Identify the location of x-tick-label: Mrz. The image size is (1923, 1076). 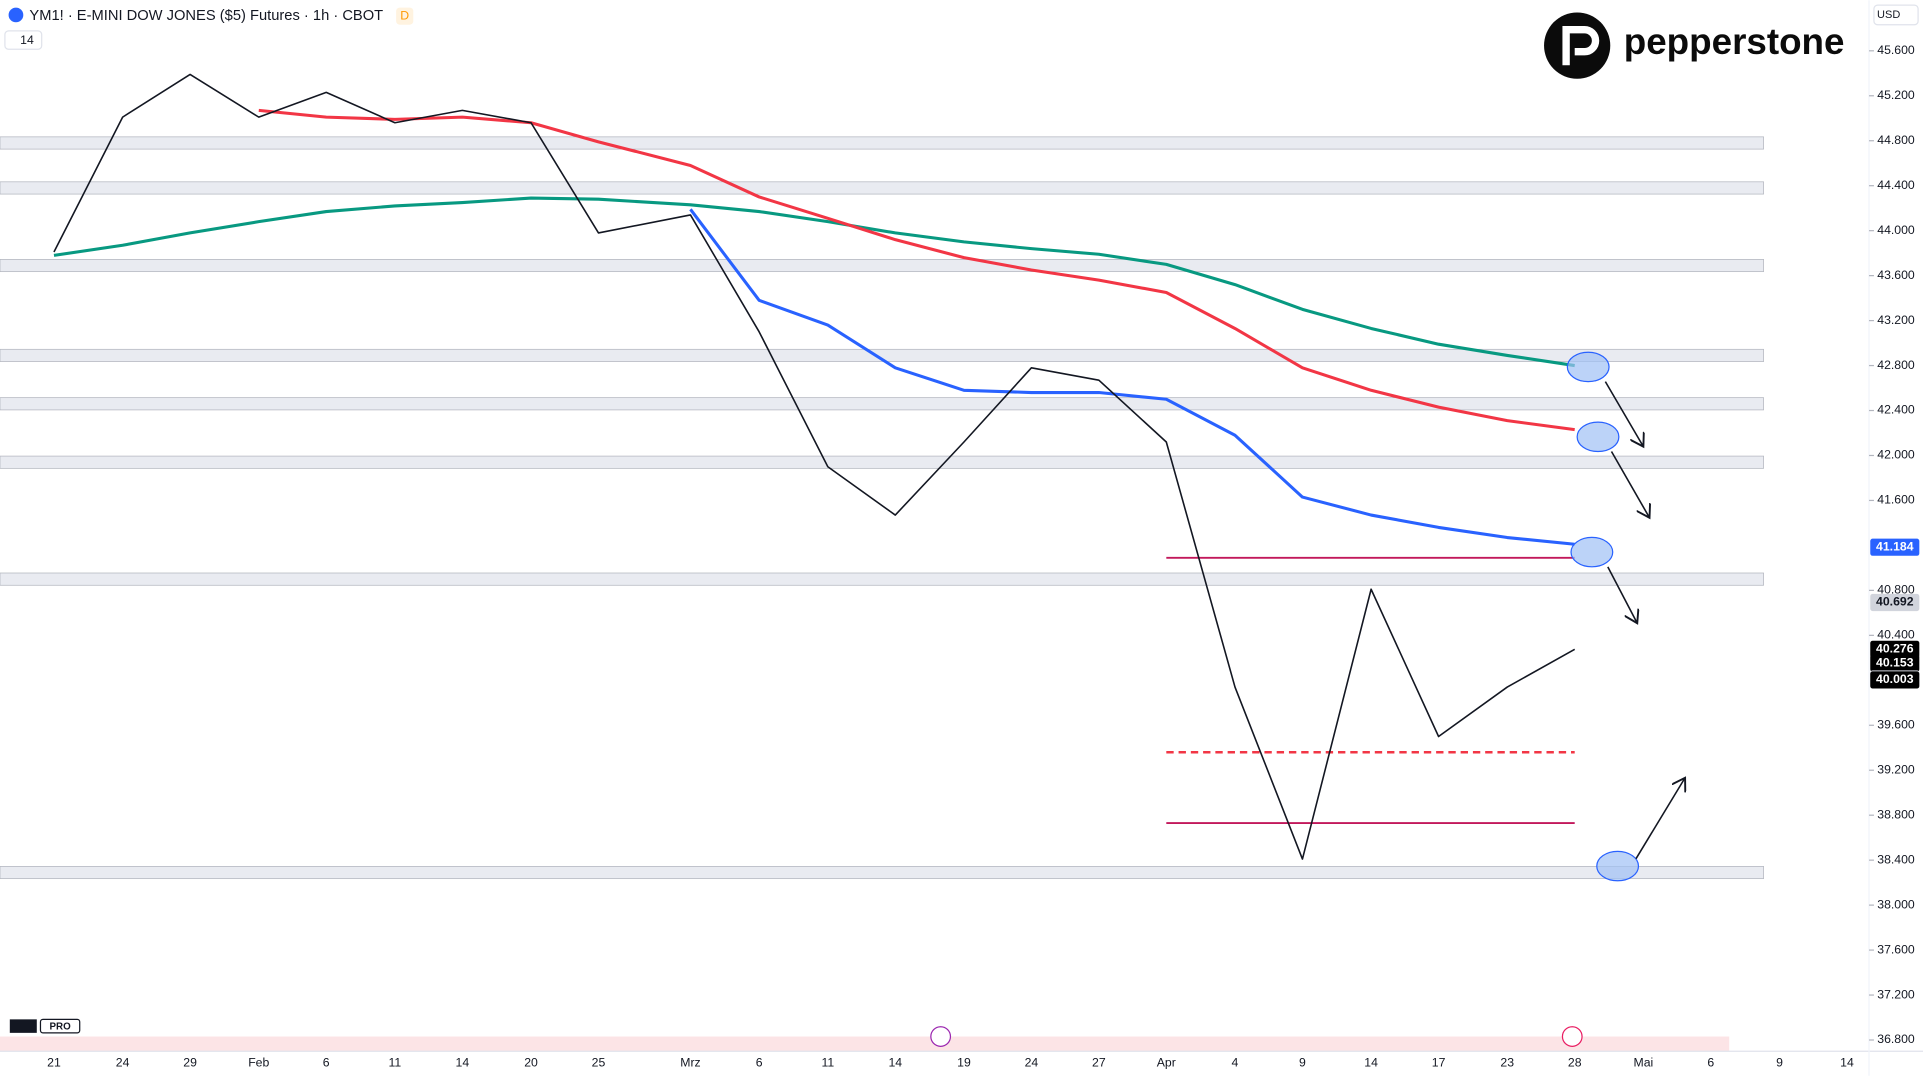
(690, 1063).